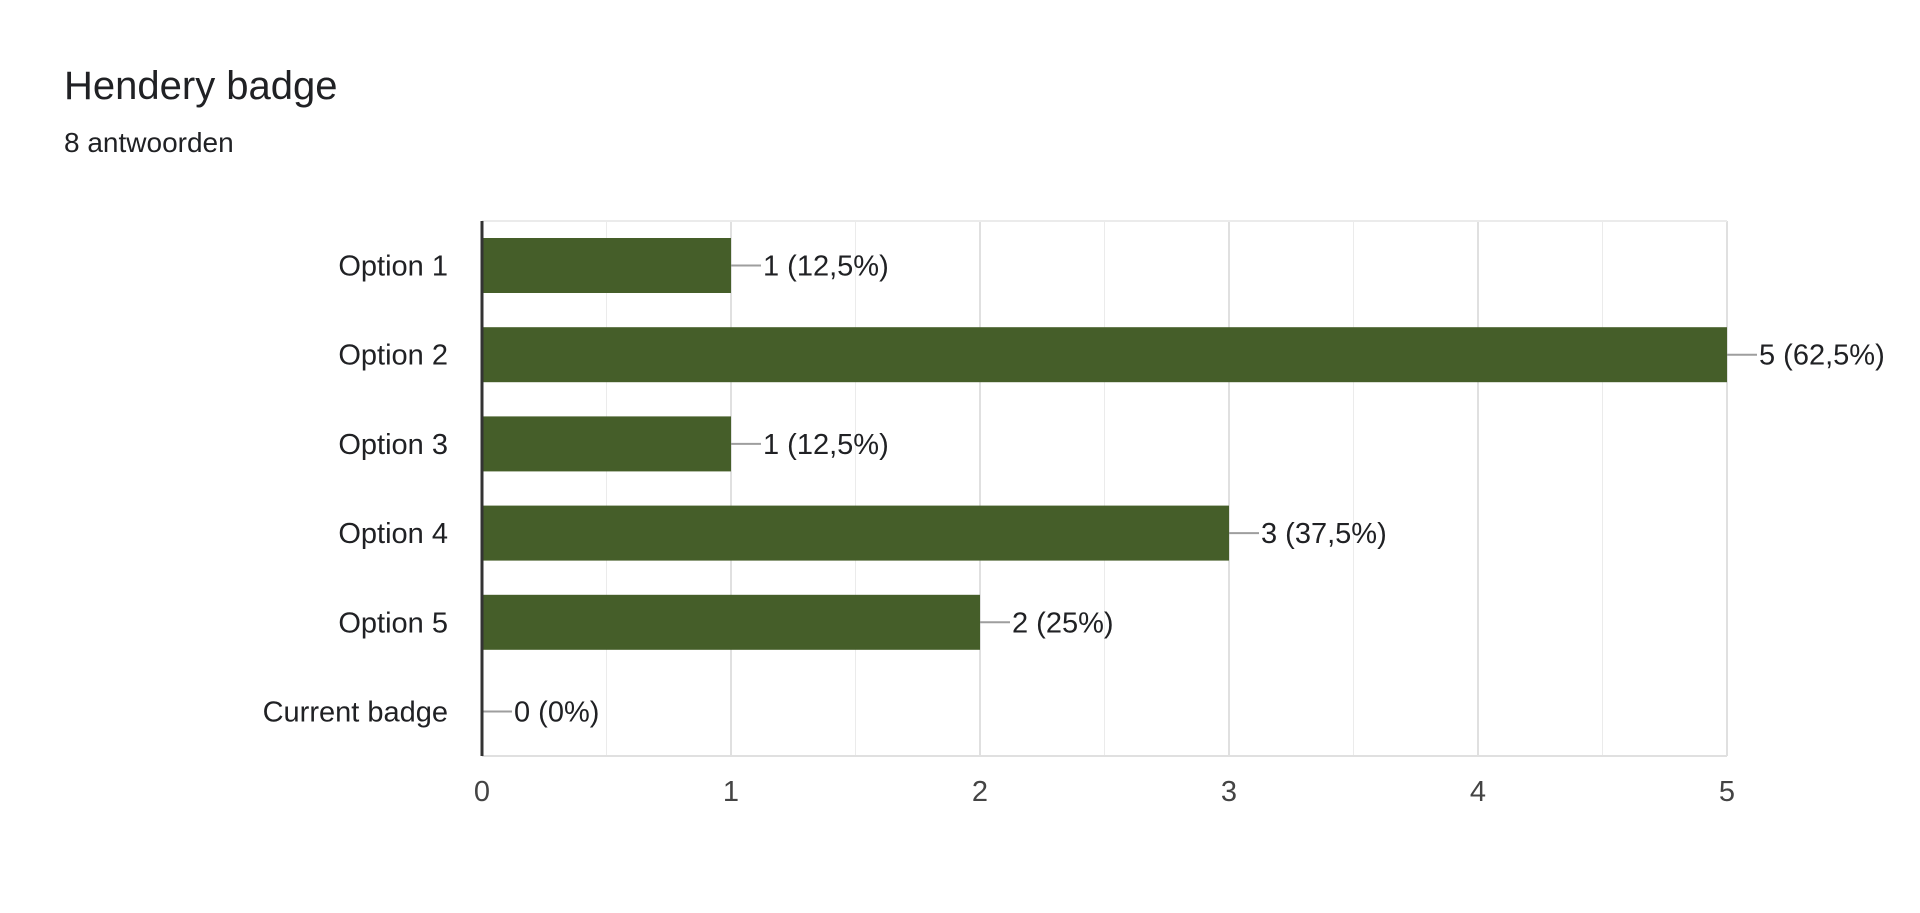 Image resolution: width=1920 pixels, height=913 pixels. I want to click on x-tick-label: 1, so click(731, 792).